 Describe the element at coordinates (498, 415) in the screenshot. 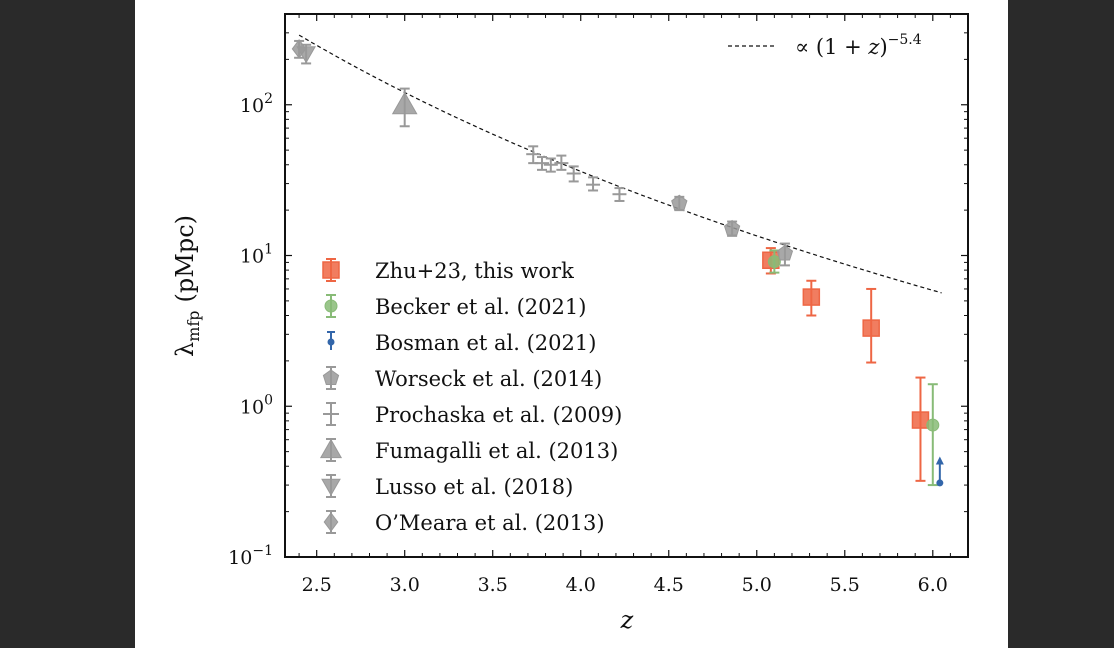

I see `legend-label: Prochaska et al. (2009)` at that location.